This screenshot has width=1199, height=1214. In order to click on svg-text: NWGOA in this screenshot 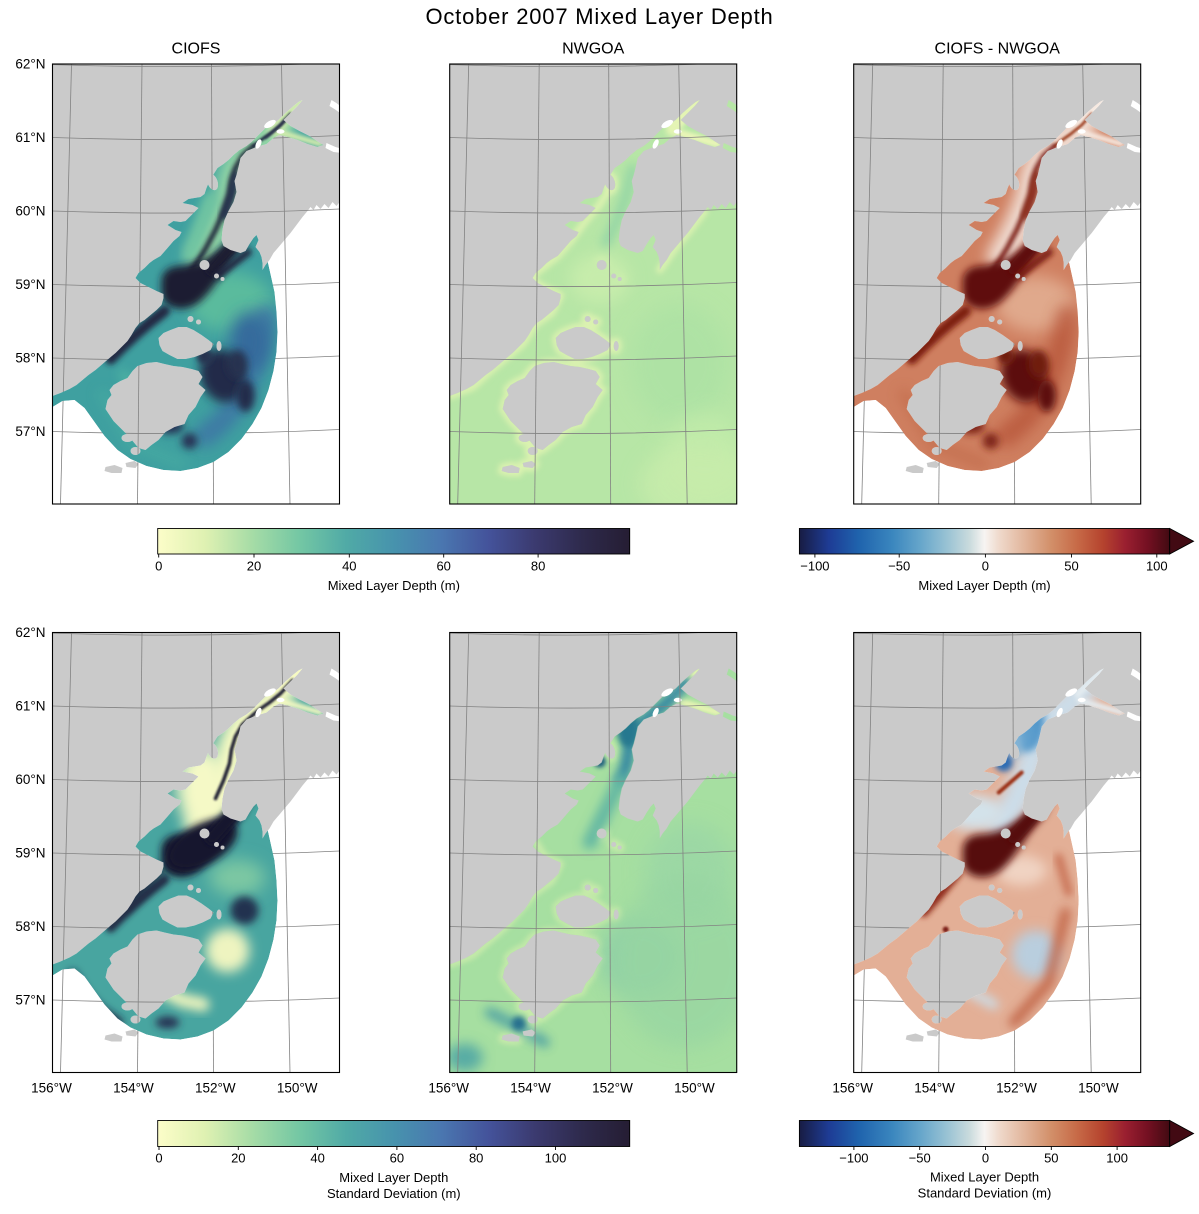, I will do `click(593, 49)`.